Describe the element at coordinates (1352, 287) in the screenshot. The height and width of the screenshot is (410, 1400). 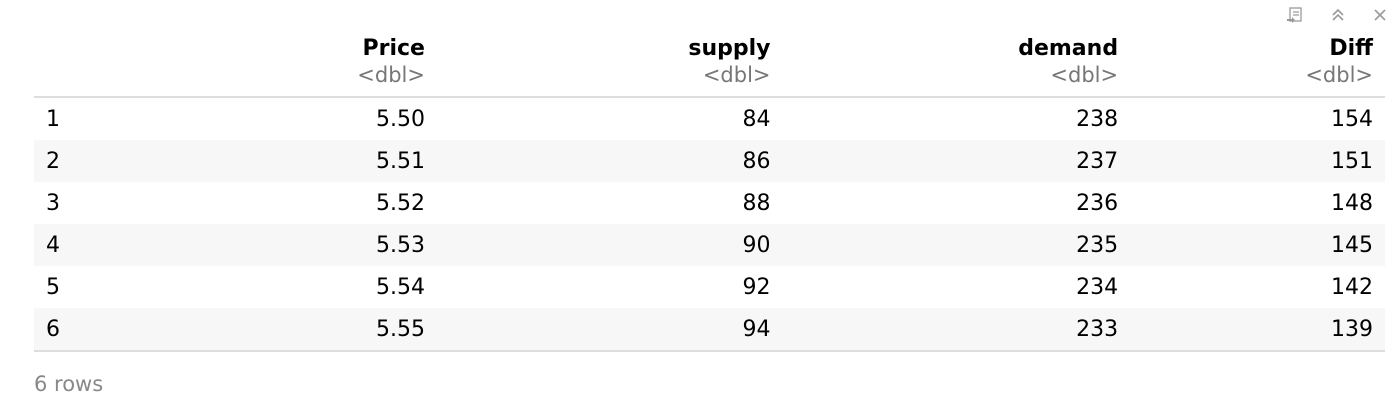
I see `cell-diff: 142` at that location.